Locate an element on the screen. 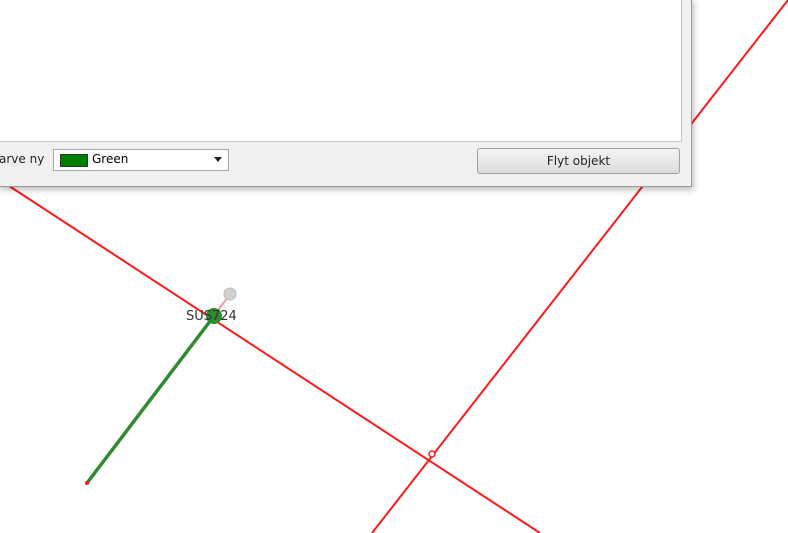 The width and height of the screenshot is (788, 533). color-value: Green is located at coordinates (110, 159).